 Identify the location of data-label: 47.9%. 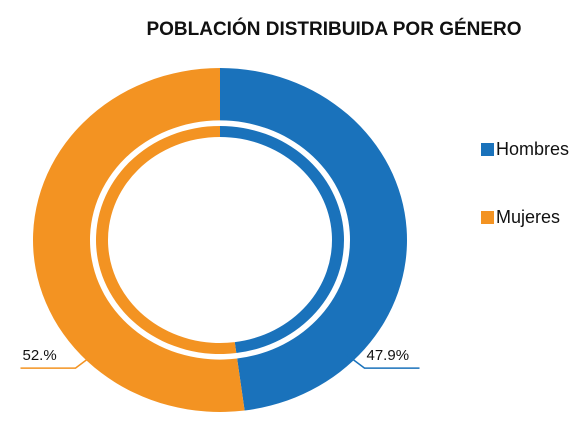
(388, 355).